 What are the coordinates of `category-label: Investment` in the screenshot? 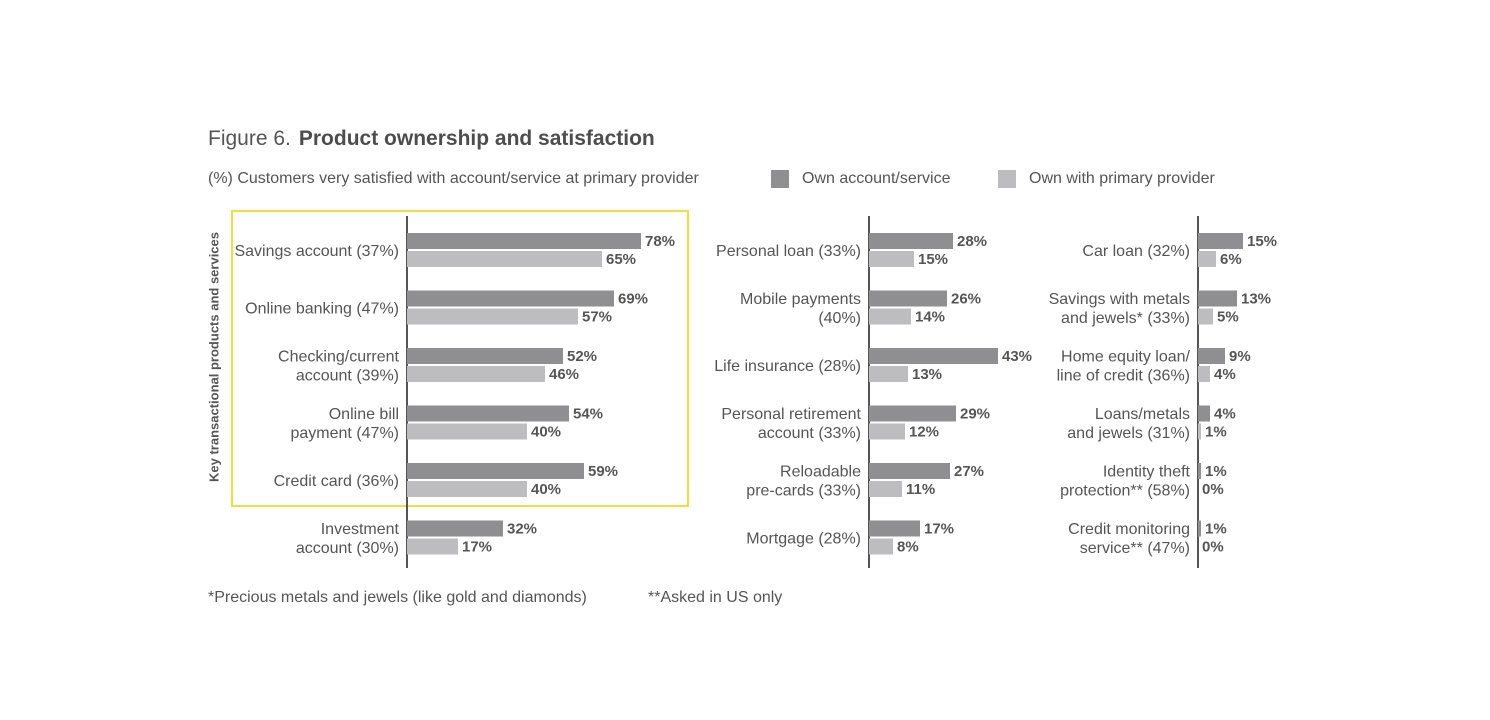 It's located at (360, 529).